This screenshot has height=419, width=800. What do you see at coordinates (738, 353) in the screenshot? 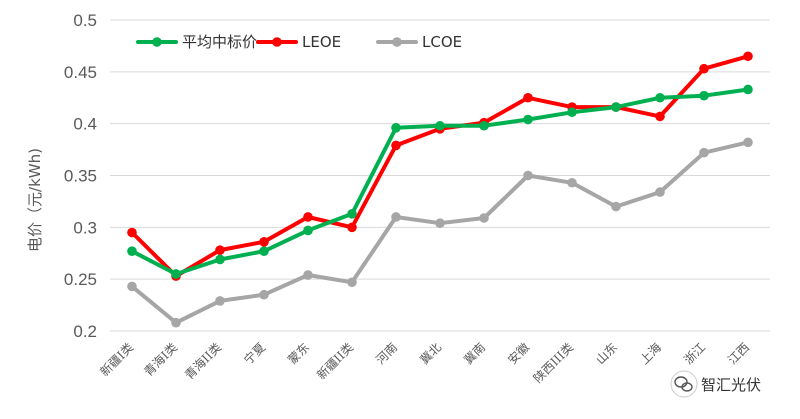
I see `x-tick-label: 江西` at bounding box center [738, 353].